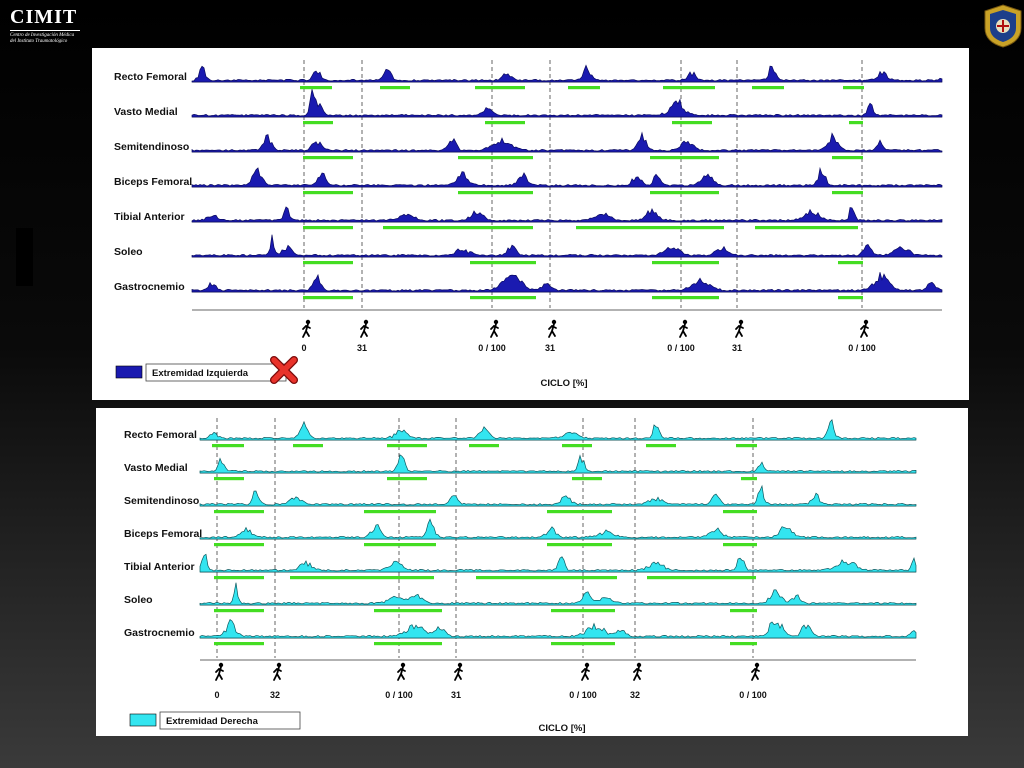 The height and width of the screenshot is (768, 1024). I want to click on red-x-icon, so click(284, 370).